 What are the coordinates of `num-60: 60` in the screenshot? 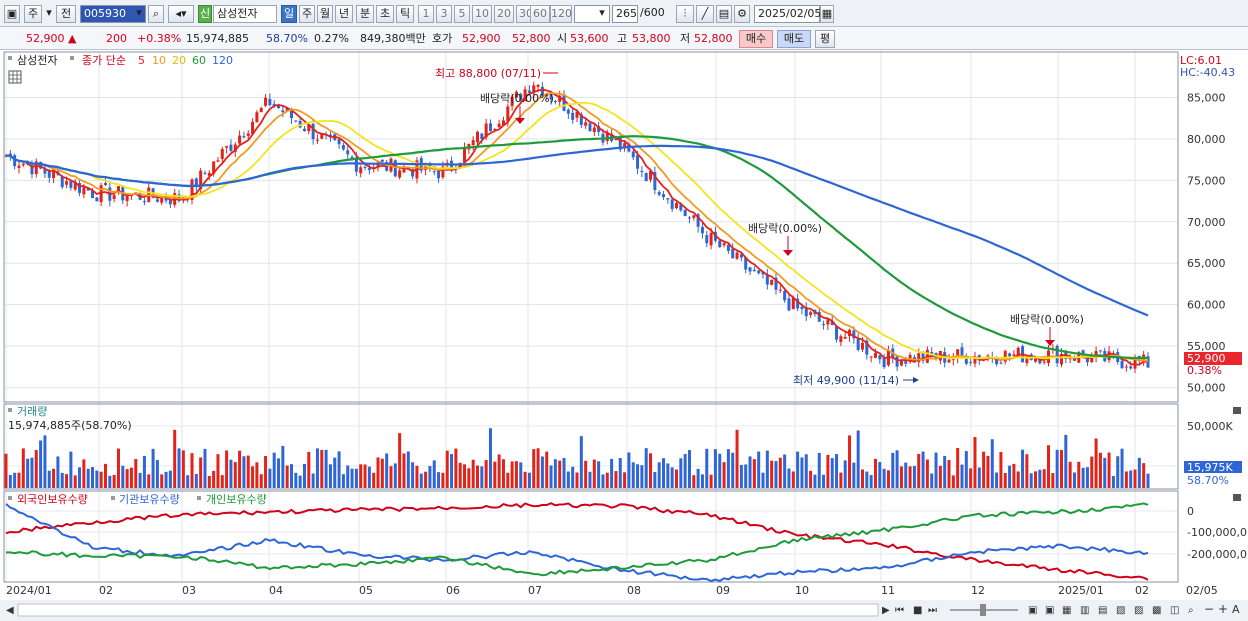 It's located at (540, 14).